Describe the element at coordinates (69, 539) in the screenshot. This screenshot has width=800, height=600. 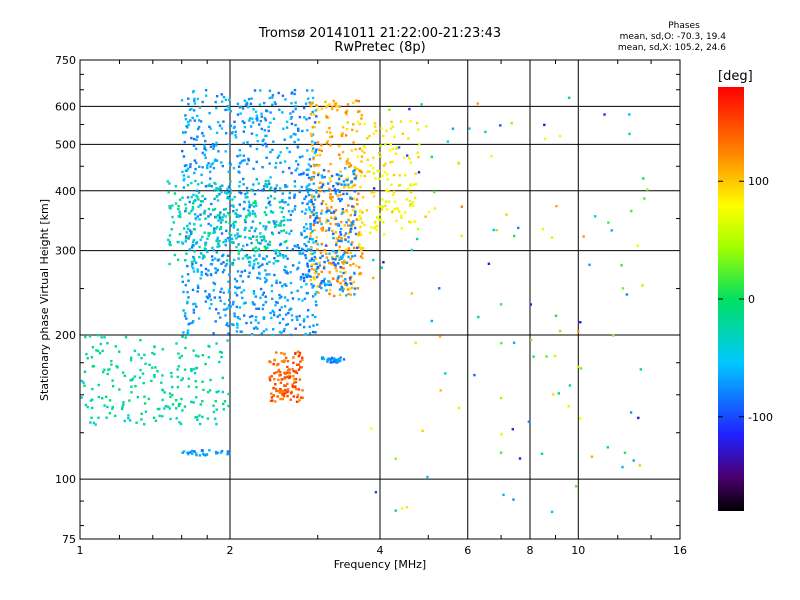
I see `y-tick-label: 75` at that location.